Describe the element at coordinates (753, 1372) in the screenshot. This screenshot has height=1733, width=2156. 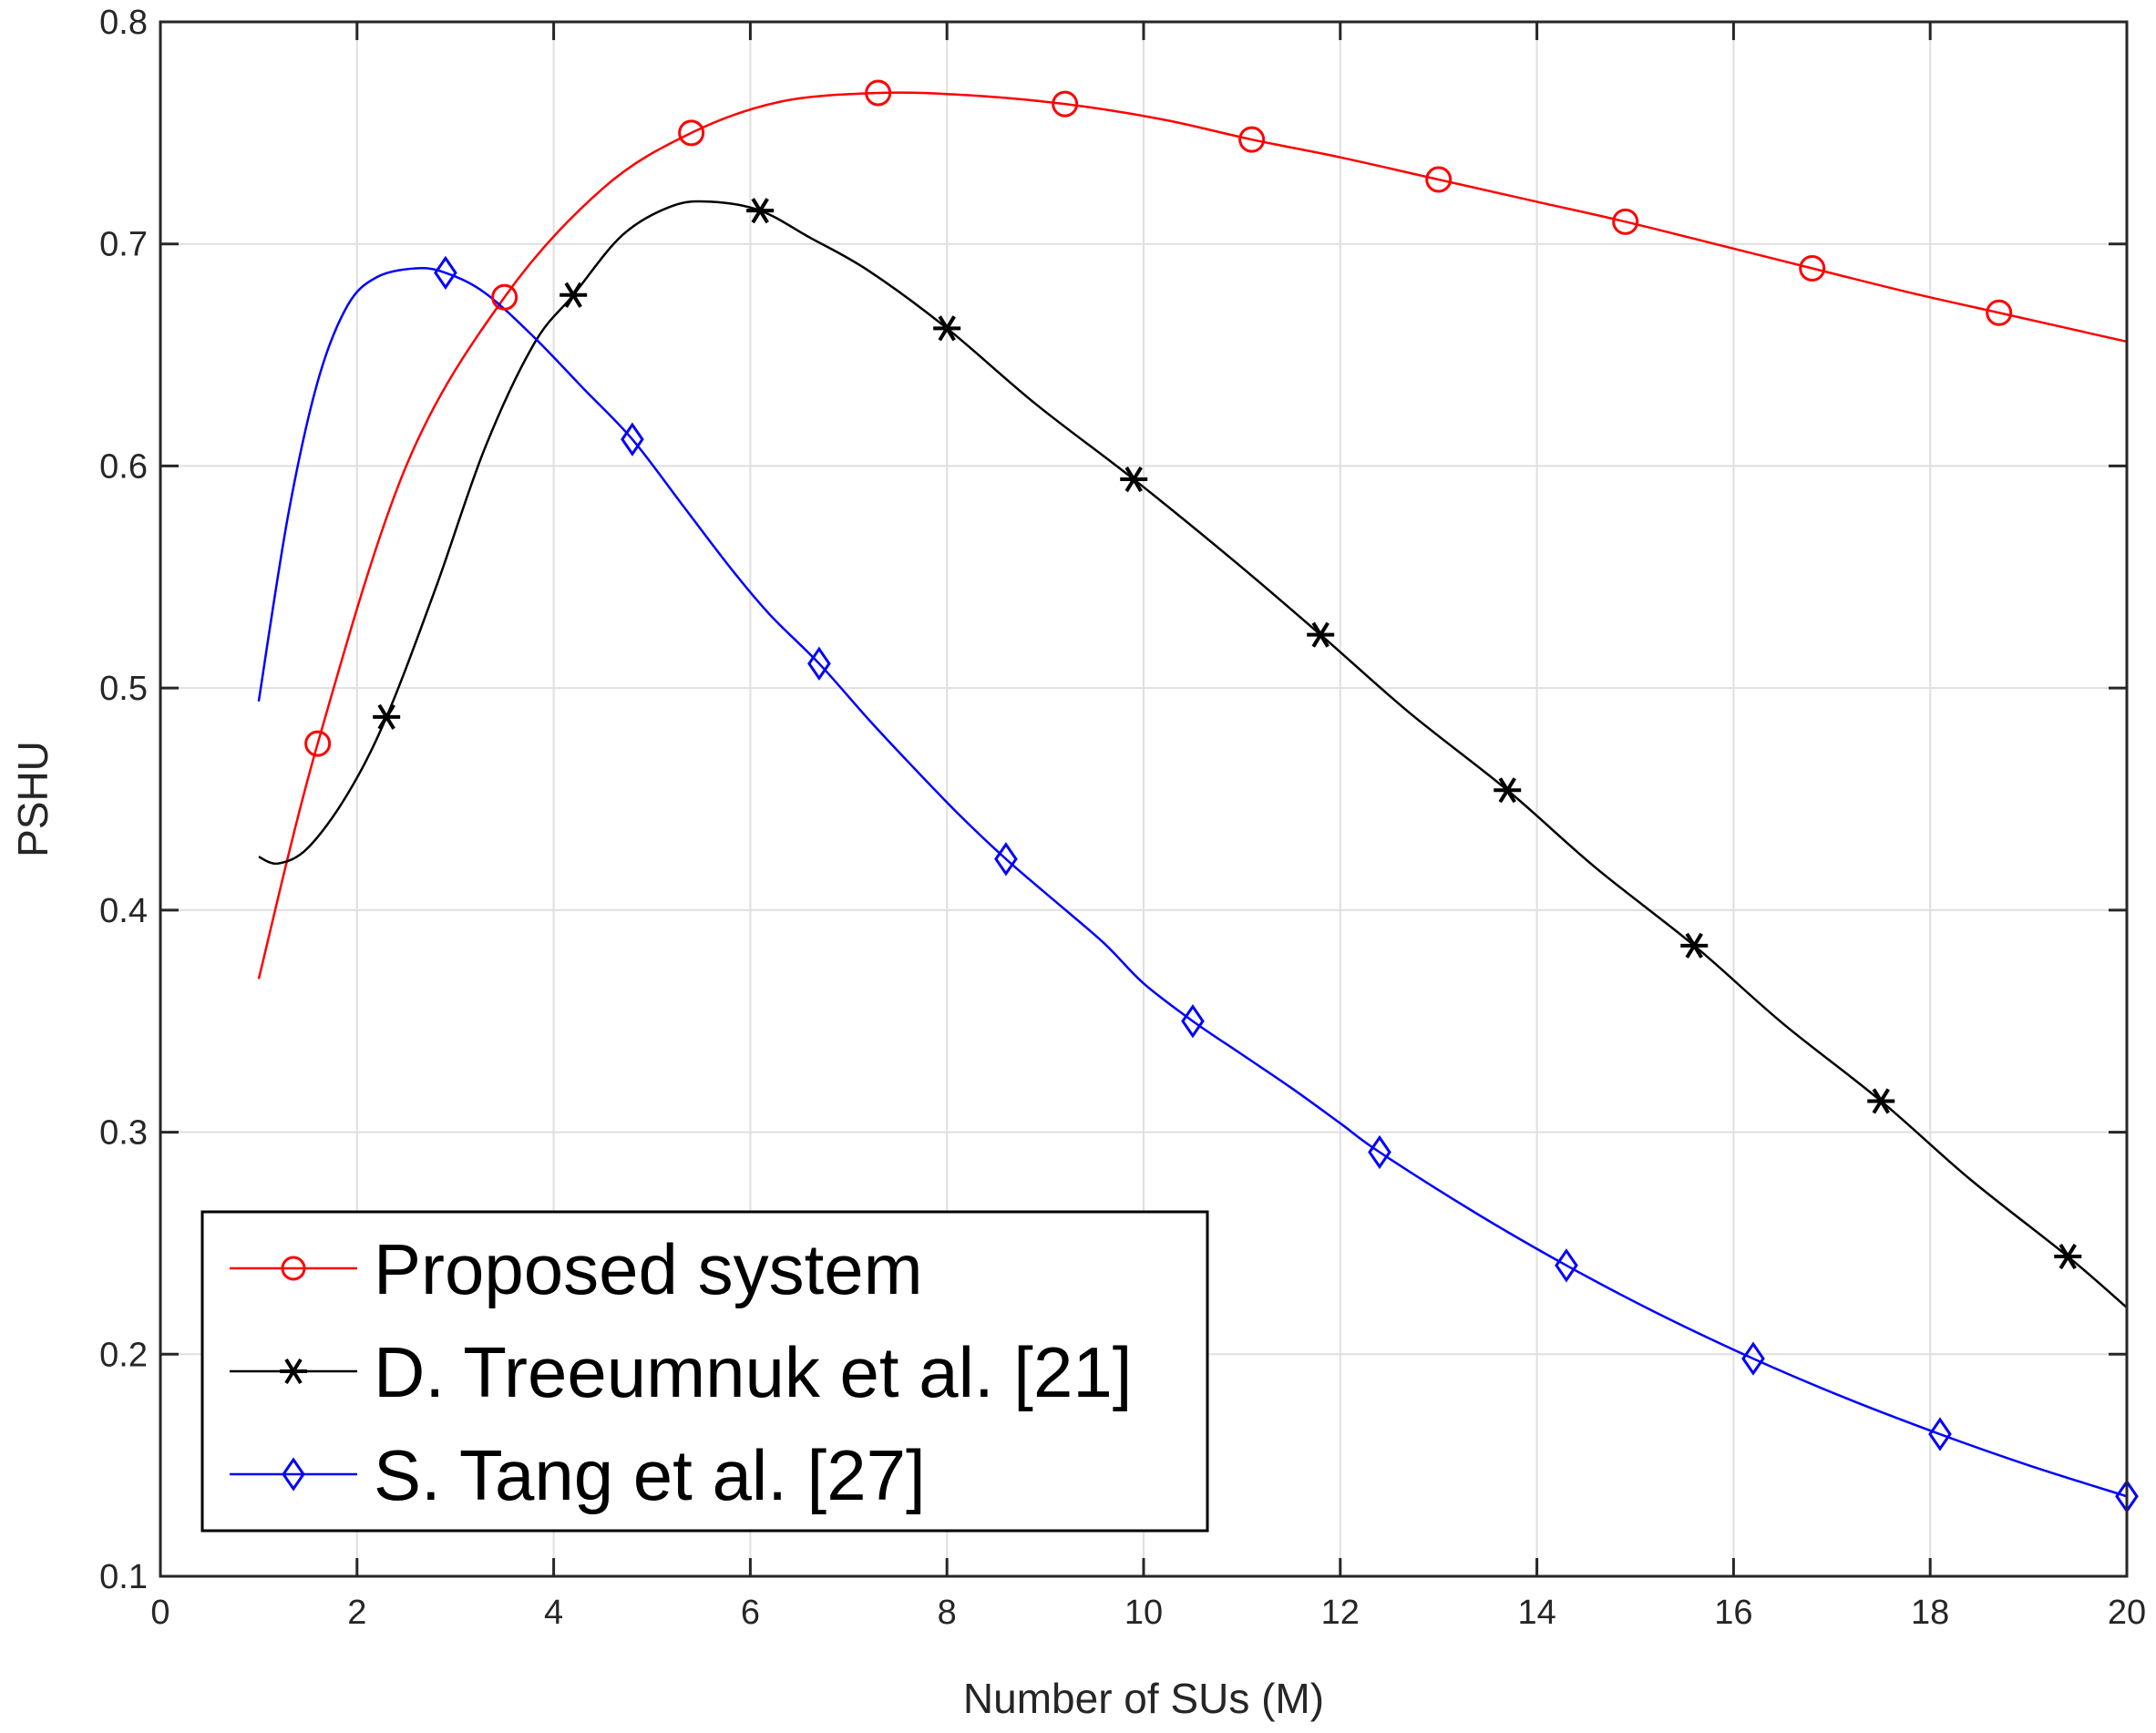
I see `legend-label-treeumnuk: D. Treeumnuk et al. [21]` at that location.